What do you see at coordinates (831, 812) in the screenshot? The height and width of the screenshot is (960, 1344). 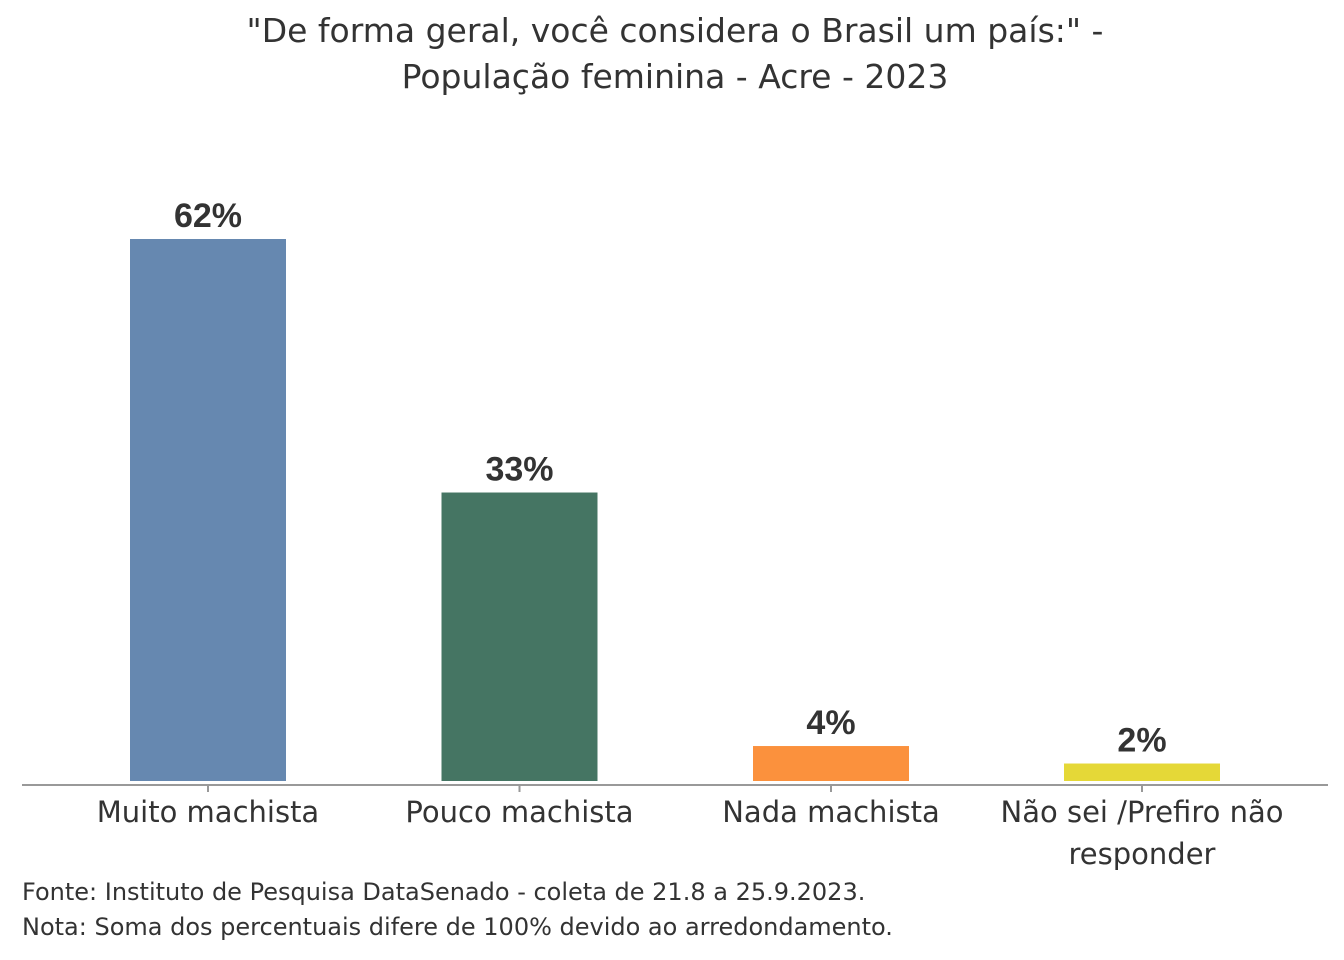 I see `x-tick-label-3: Nada machista` at bounding box center [831, 812].